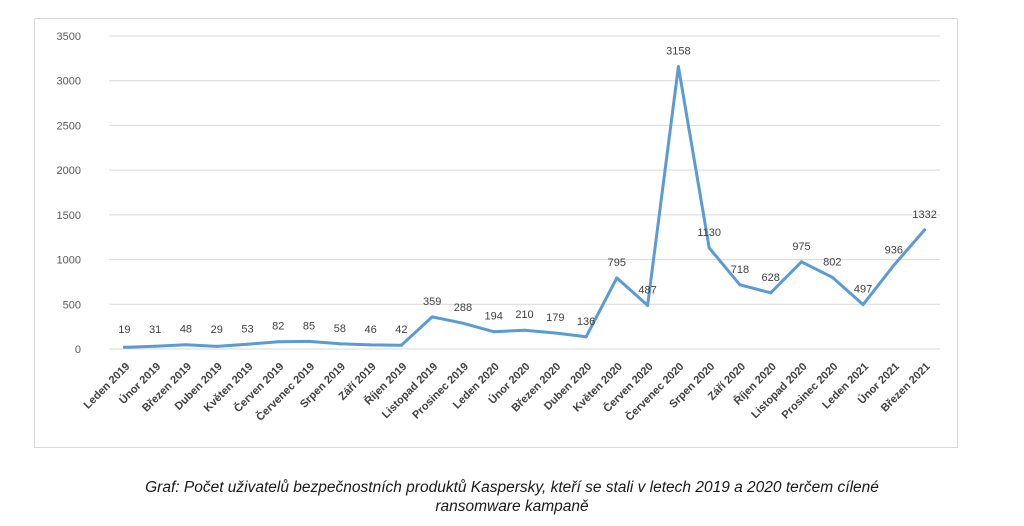 The width and height of the screenshot is (1024, 526). Describe the element at coordinates (69, 216) in the screenshot. I see `y-tick-label: 1500` at that location.